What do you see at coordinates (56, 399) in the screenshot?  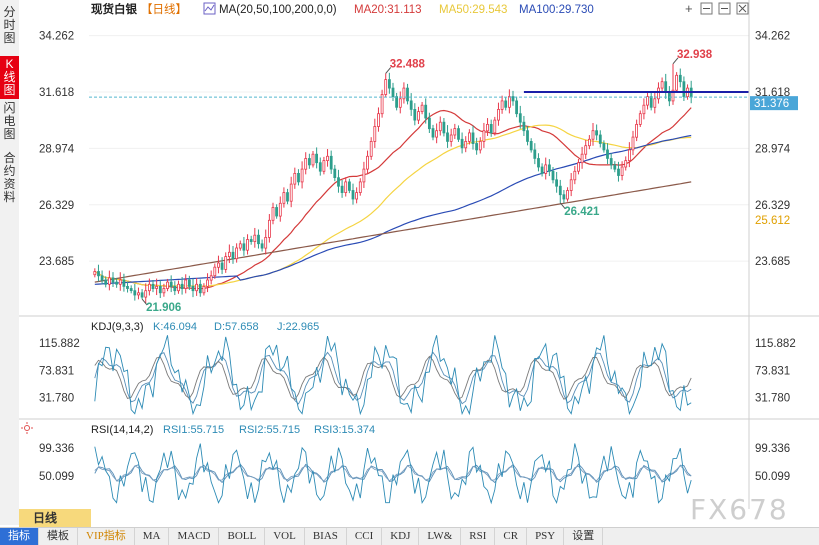 I see `kdj-y-tick-left: 31.780` at bounding box center [56, 399].